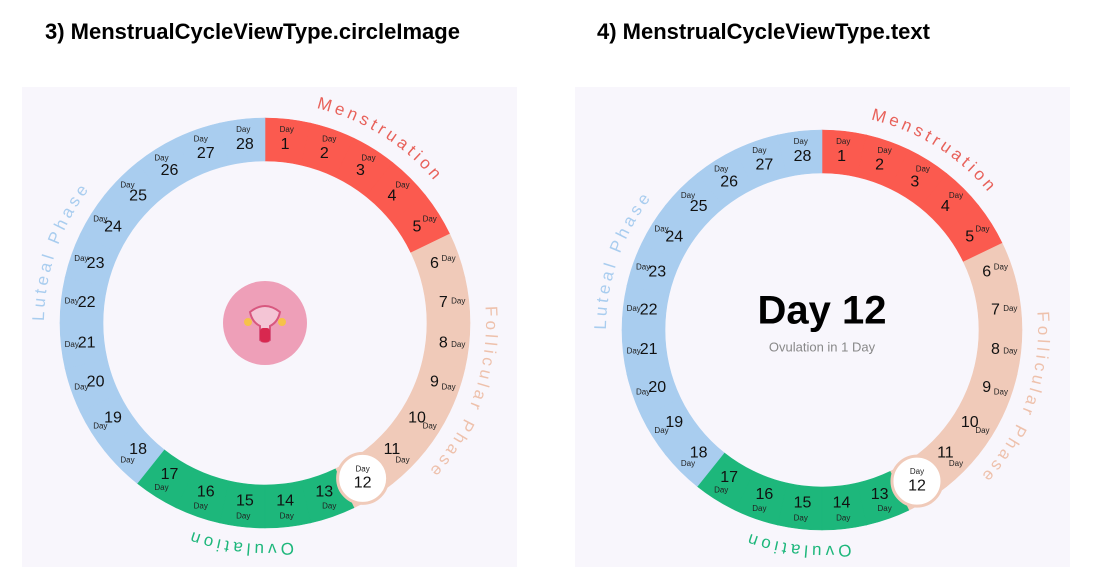  What do you see at coordinates (324, 153) in the screenshot?
I see `day-number: 2` at bounding box center [324, 153].